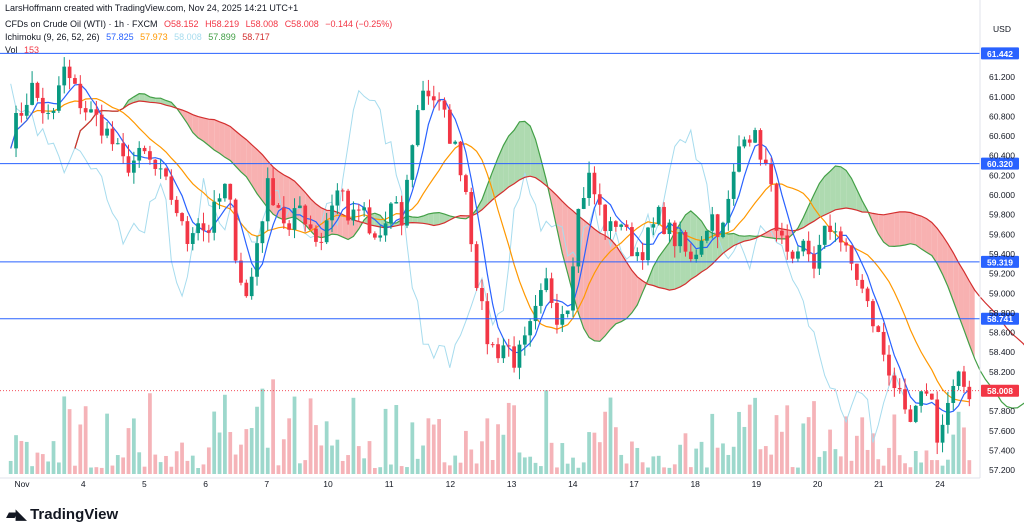 The height and width of the screenshot is (532, 1024). What do you see at coordinates (1002, 372) in the screenshot?
I see `price-tick-label: 58.200` at bounding box center [1002, 372].